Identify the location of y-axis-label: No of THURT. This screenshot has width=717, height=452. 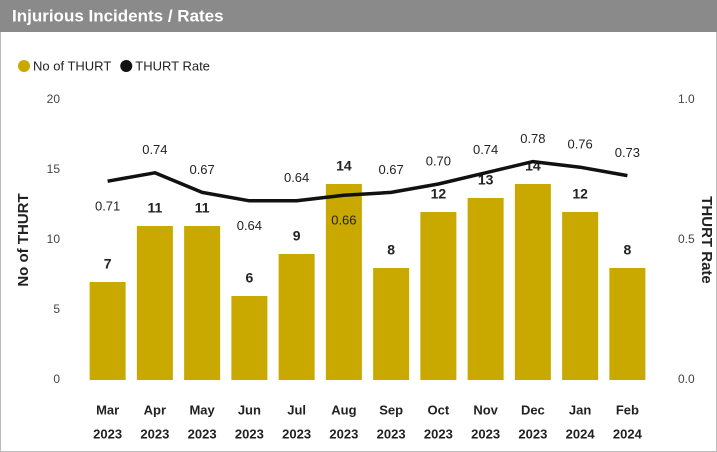
(23, 239).